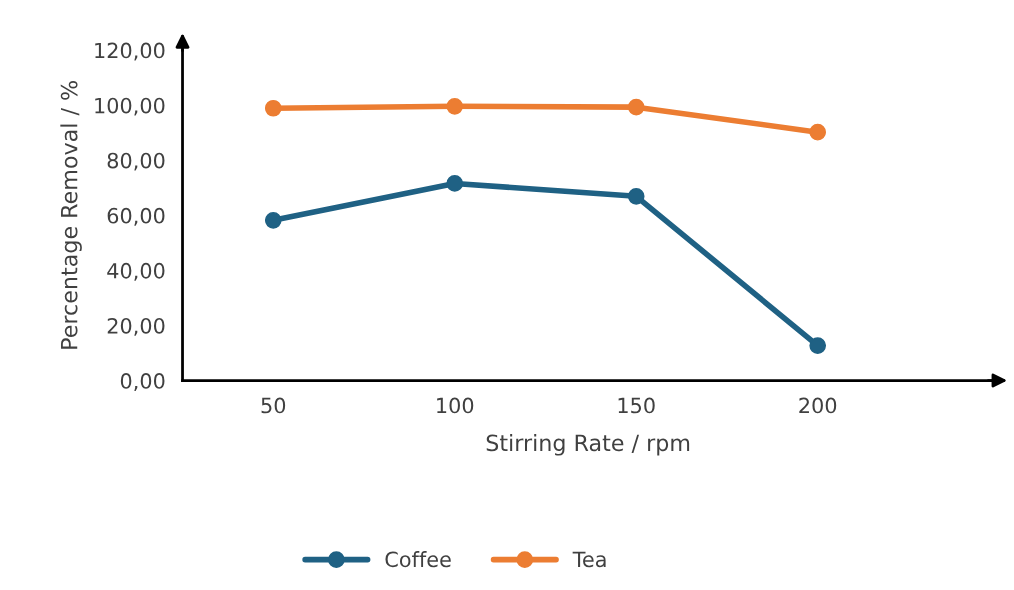 The width and height of the screenshot is (1014, 590). Describe the element at coordinates (589, 559) in the screenshot. I see `legend-label: Tea` at that location.